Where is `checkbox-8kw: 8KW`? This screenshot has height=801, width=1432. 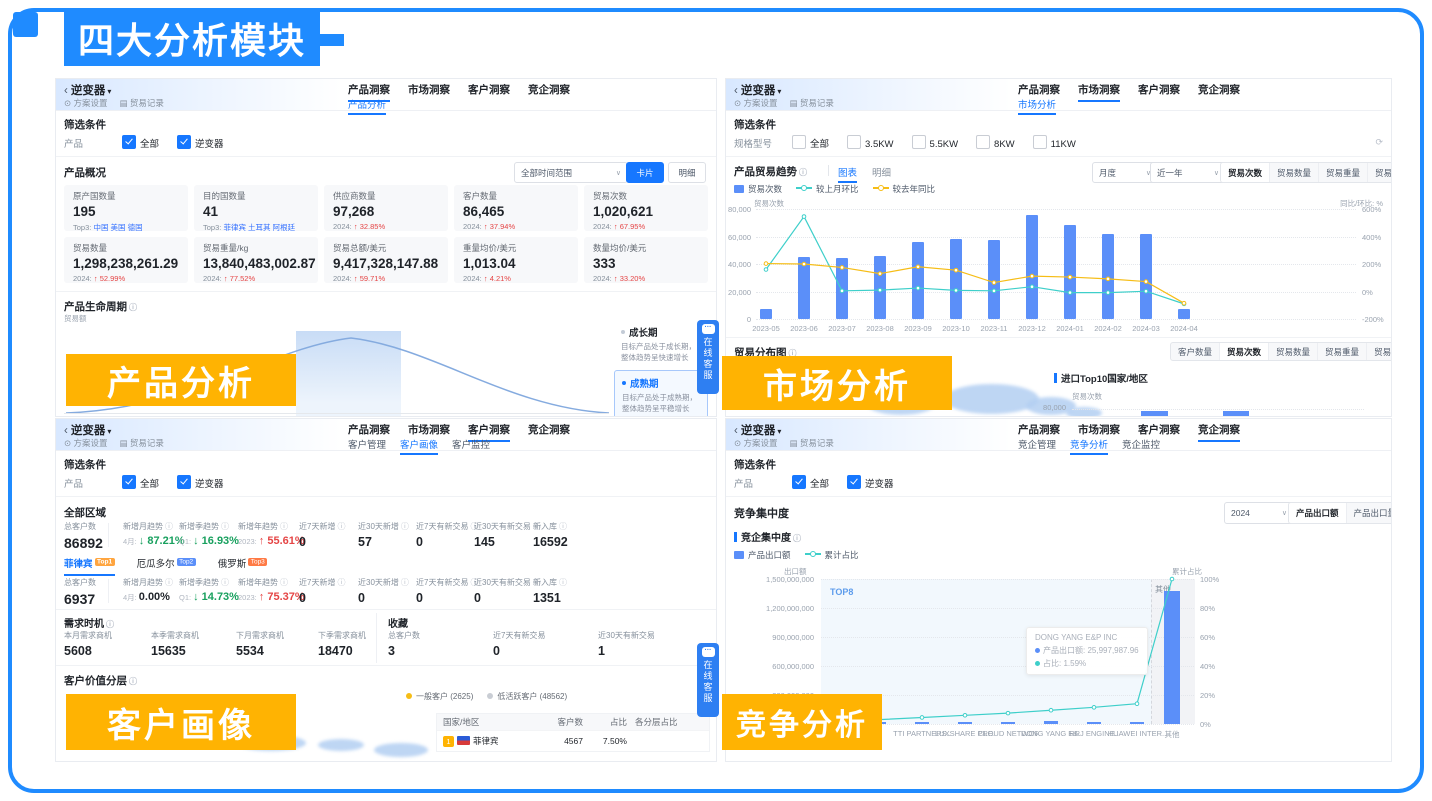 checkbox-8kw: 8KW is located at coordinates (995, 142).